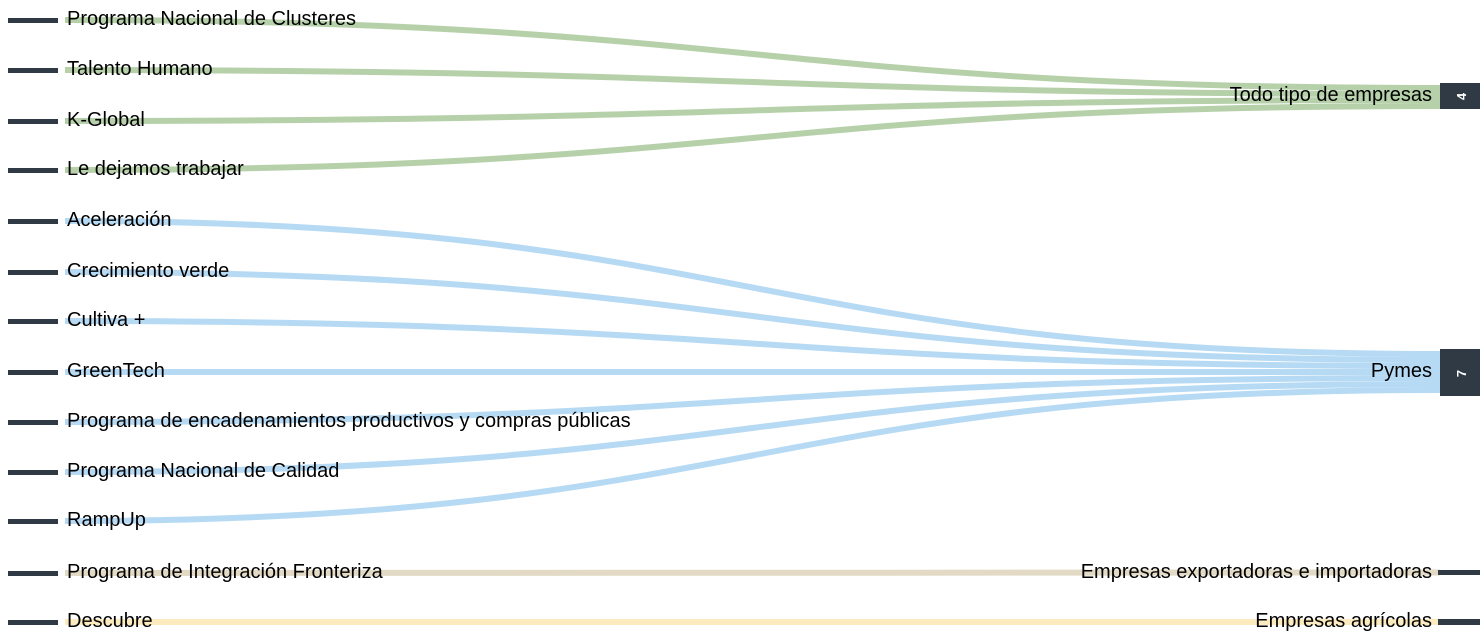  Describe the element at coordinates (116, 371) in the screenshot. I see `source-label: GreenTech` at that location.